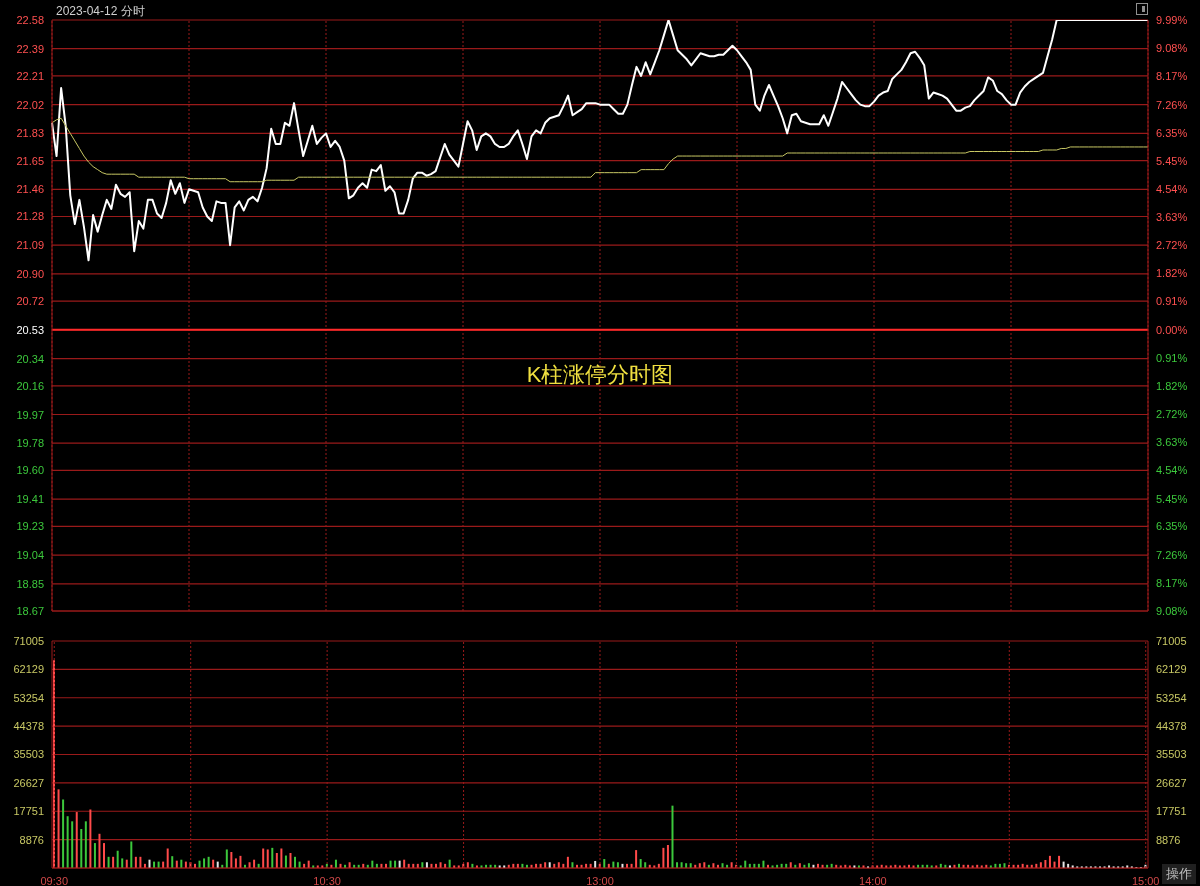 Image resolution: width=1200 pixels, height=886 pixels. Describe the element at coordinates (600, 375) in the screenshot. I see `annotation: K柱涨停分时图` at that location.